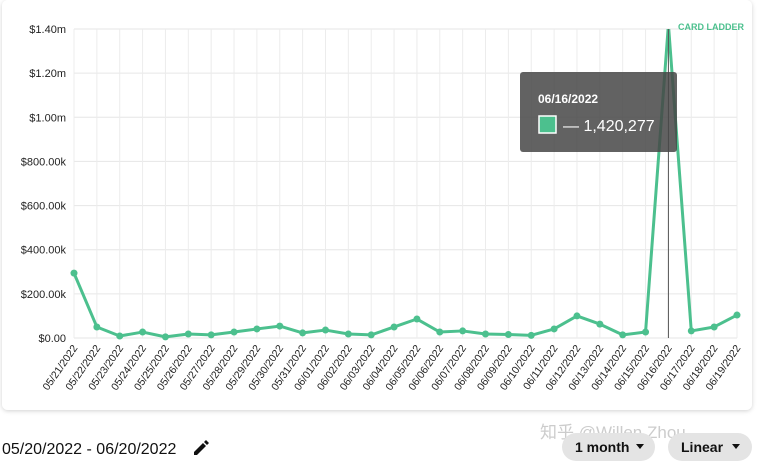 The height and width of the screenshot is (469, 760). I want to click on y-tick-label: $200.00k, so click(44, 295).